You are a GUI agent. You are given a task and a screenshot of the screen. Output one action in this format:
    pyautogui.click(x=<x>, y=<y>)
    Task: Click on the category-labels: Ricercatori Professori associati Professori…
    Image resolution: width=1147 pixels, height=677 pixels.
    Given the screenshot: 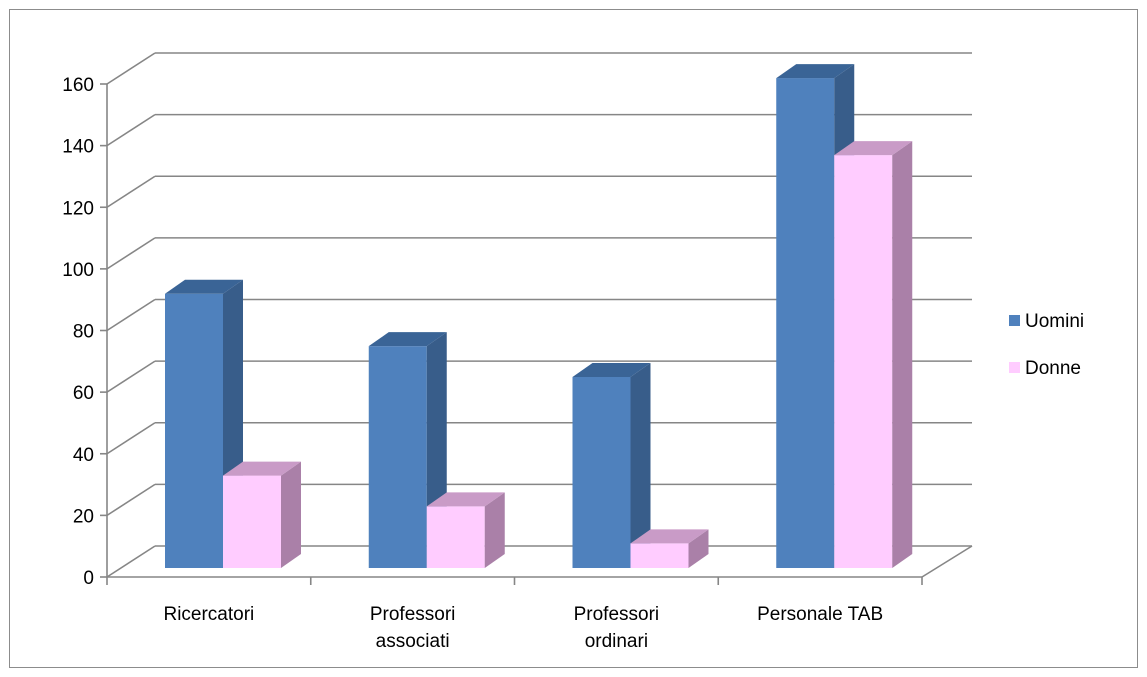 What is the action you would take?
    pyautogui.click(x=523, y=628)
    